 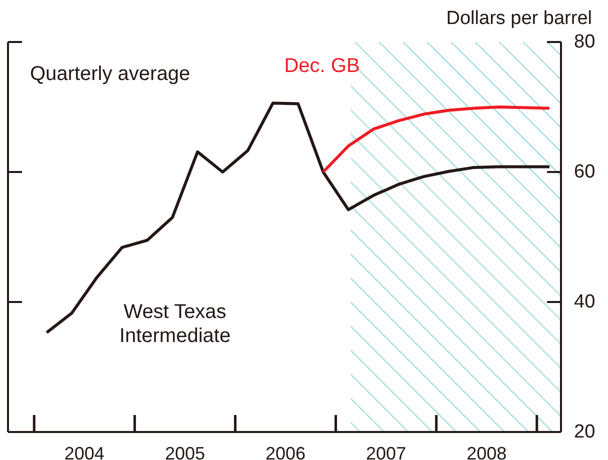 What do you see at coordinates (184, 452) in the screenshot?
I see `x-tick-label: 2005` at bounding box center [184, 452].